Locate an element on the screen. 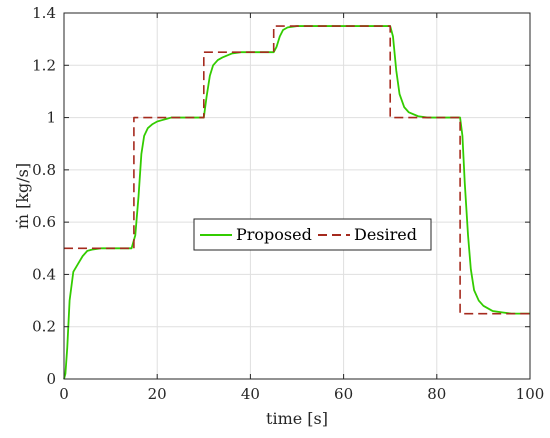 Image resolution: width=550 pixels, height=438 pixels. y-tick-label: 1 is located at coordinates (51, 118).